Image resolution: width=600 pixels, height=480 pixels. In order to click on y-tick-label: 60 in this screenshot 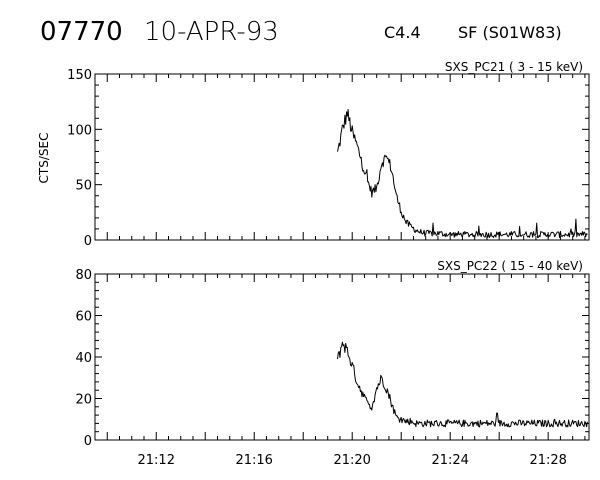, I will do `click(83, 317)`.